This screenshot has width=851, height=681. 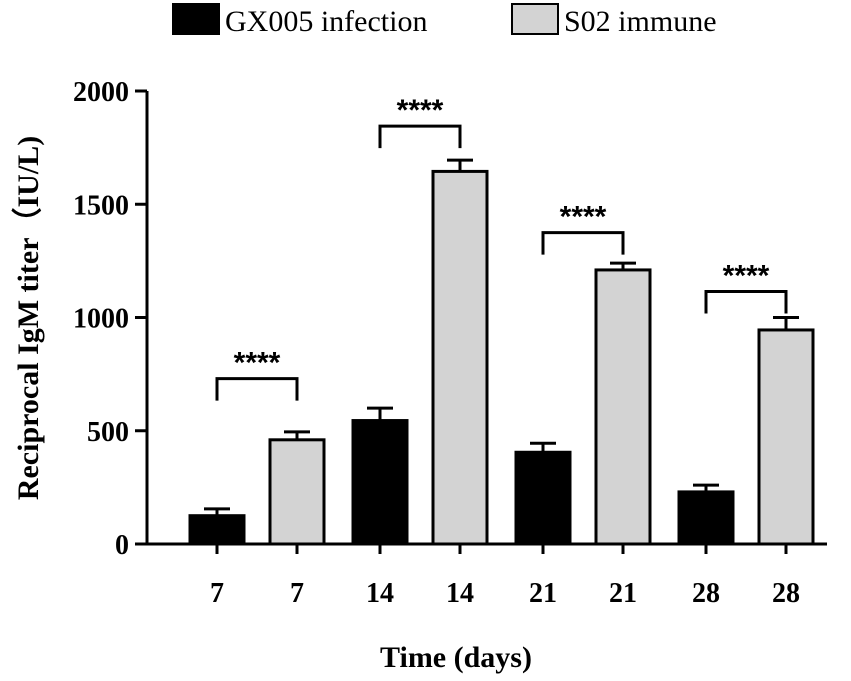 What do you see at coordinates (101, 92) in the screenshot?
I see `y-tick-label: 2000` at bounding box center [101, 92].